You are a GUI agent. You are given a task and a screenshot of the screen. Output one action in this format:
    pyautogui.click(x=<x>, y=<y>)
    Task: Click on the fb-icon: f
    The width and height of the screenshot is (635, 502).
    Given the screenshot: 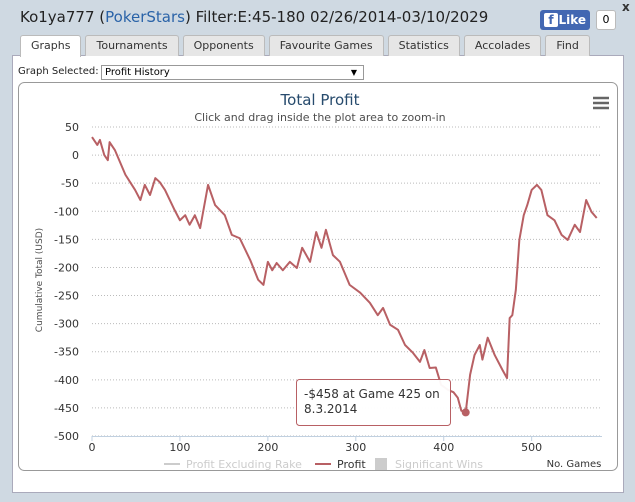 What is the action you would take?
    pyautogui.click(x=551, y=20)
    